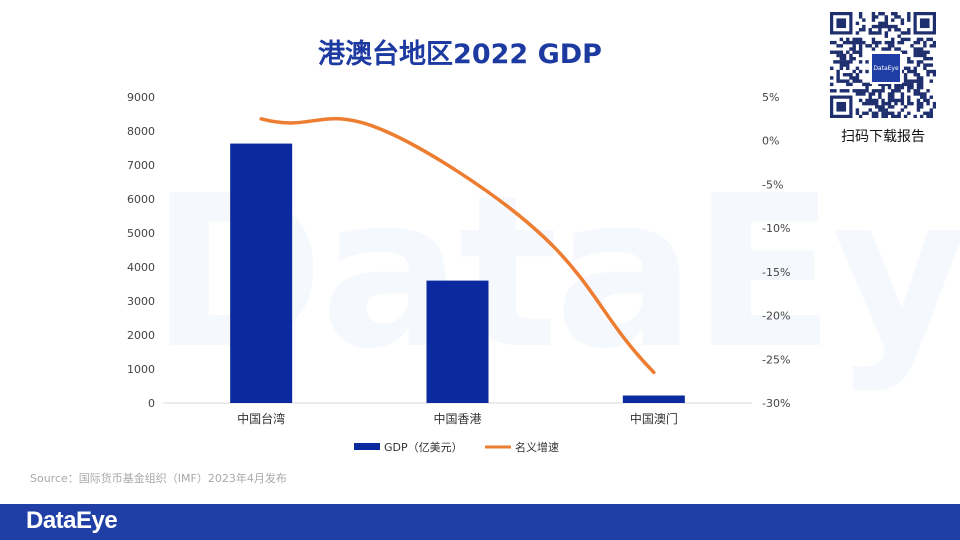 The width and height of the screenshot is (960, 540). What do you see at coordinates (141, 250) in the screenshot?
I see `left-axis: 0 1000 2000 3000 4000 5000 6000 7000 8000 9000` at bounding box center [141, 250].